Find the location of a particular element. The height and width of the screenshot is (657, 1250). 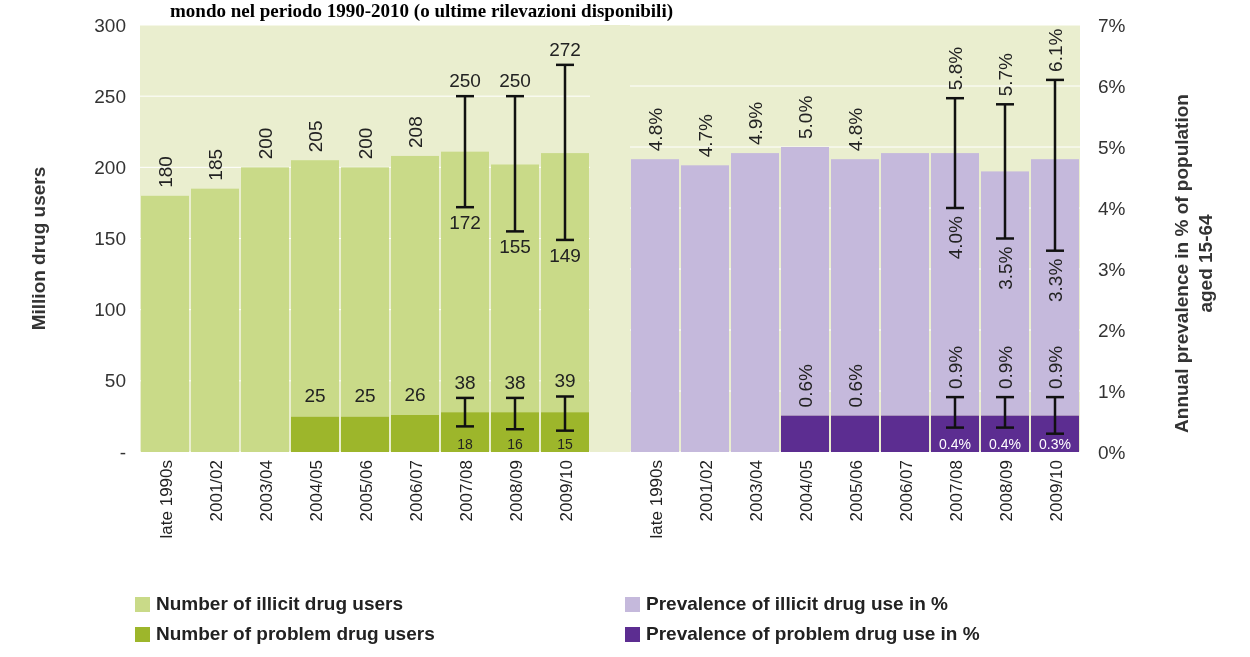

y-tick-label: 0% is located at coordinates (1112, 452).